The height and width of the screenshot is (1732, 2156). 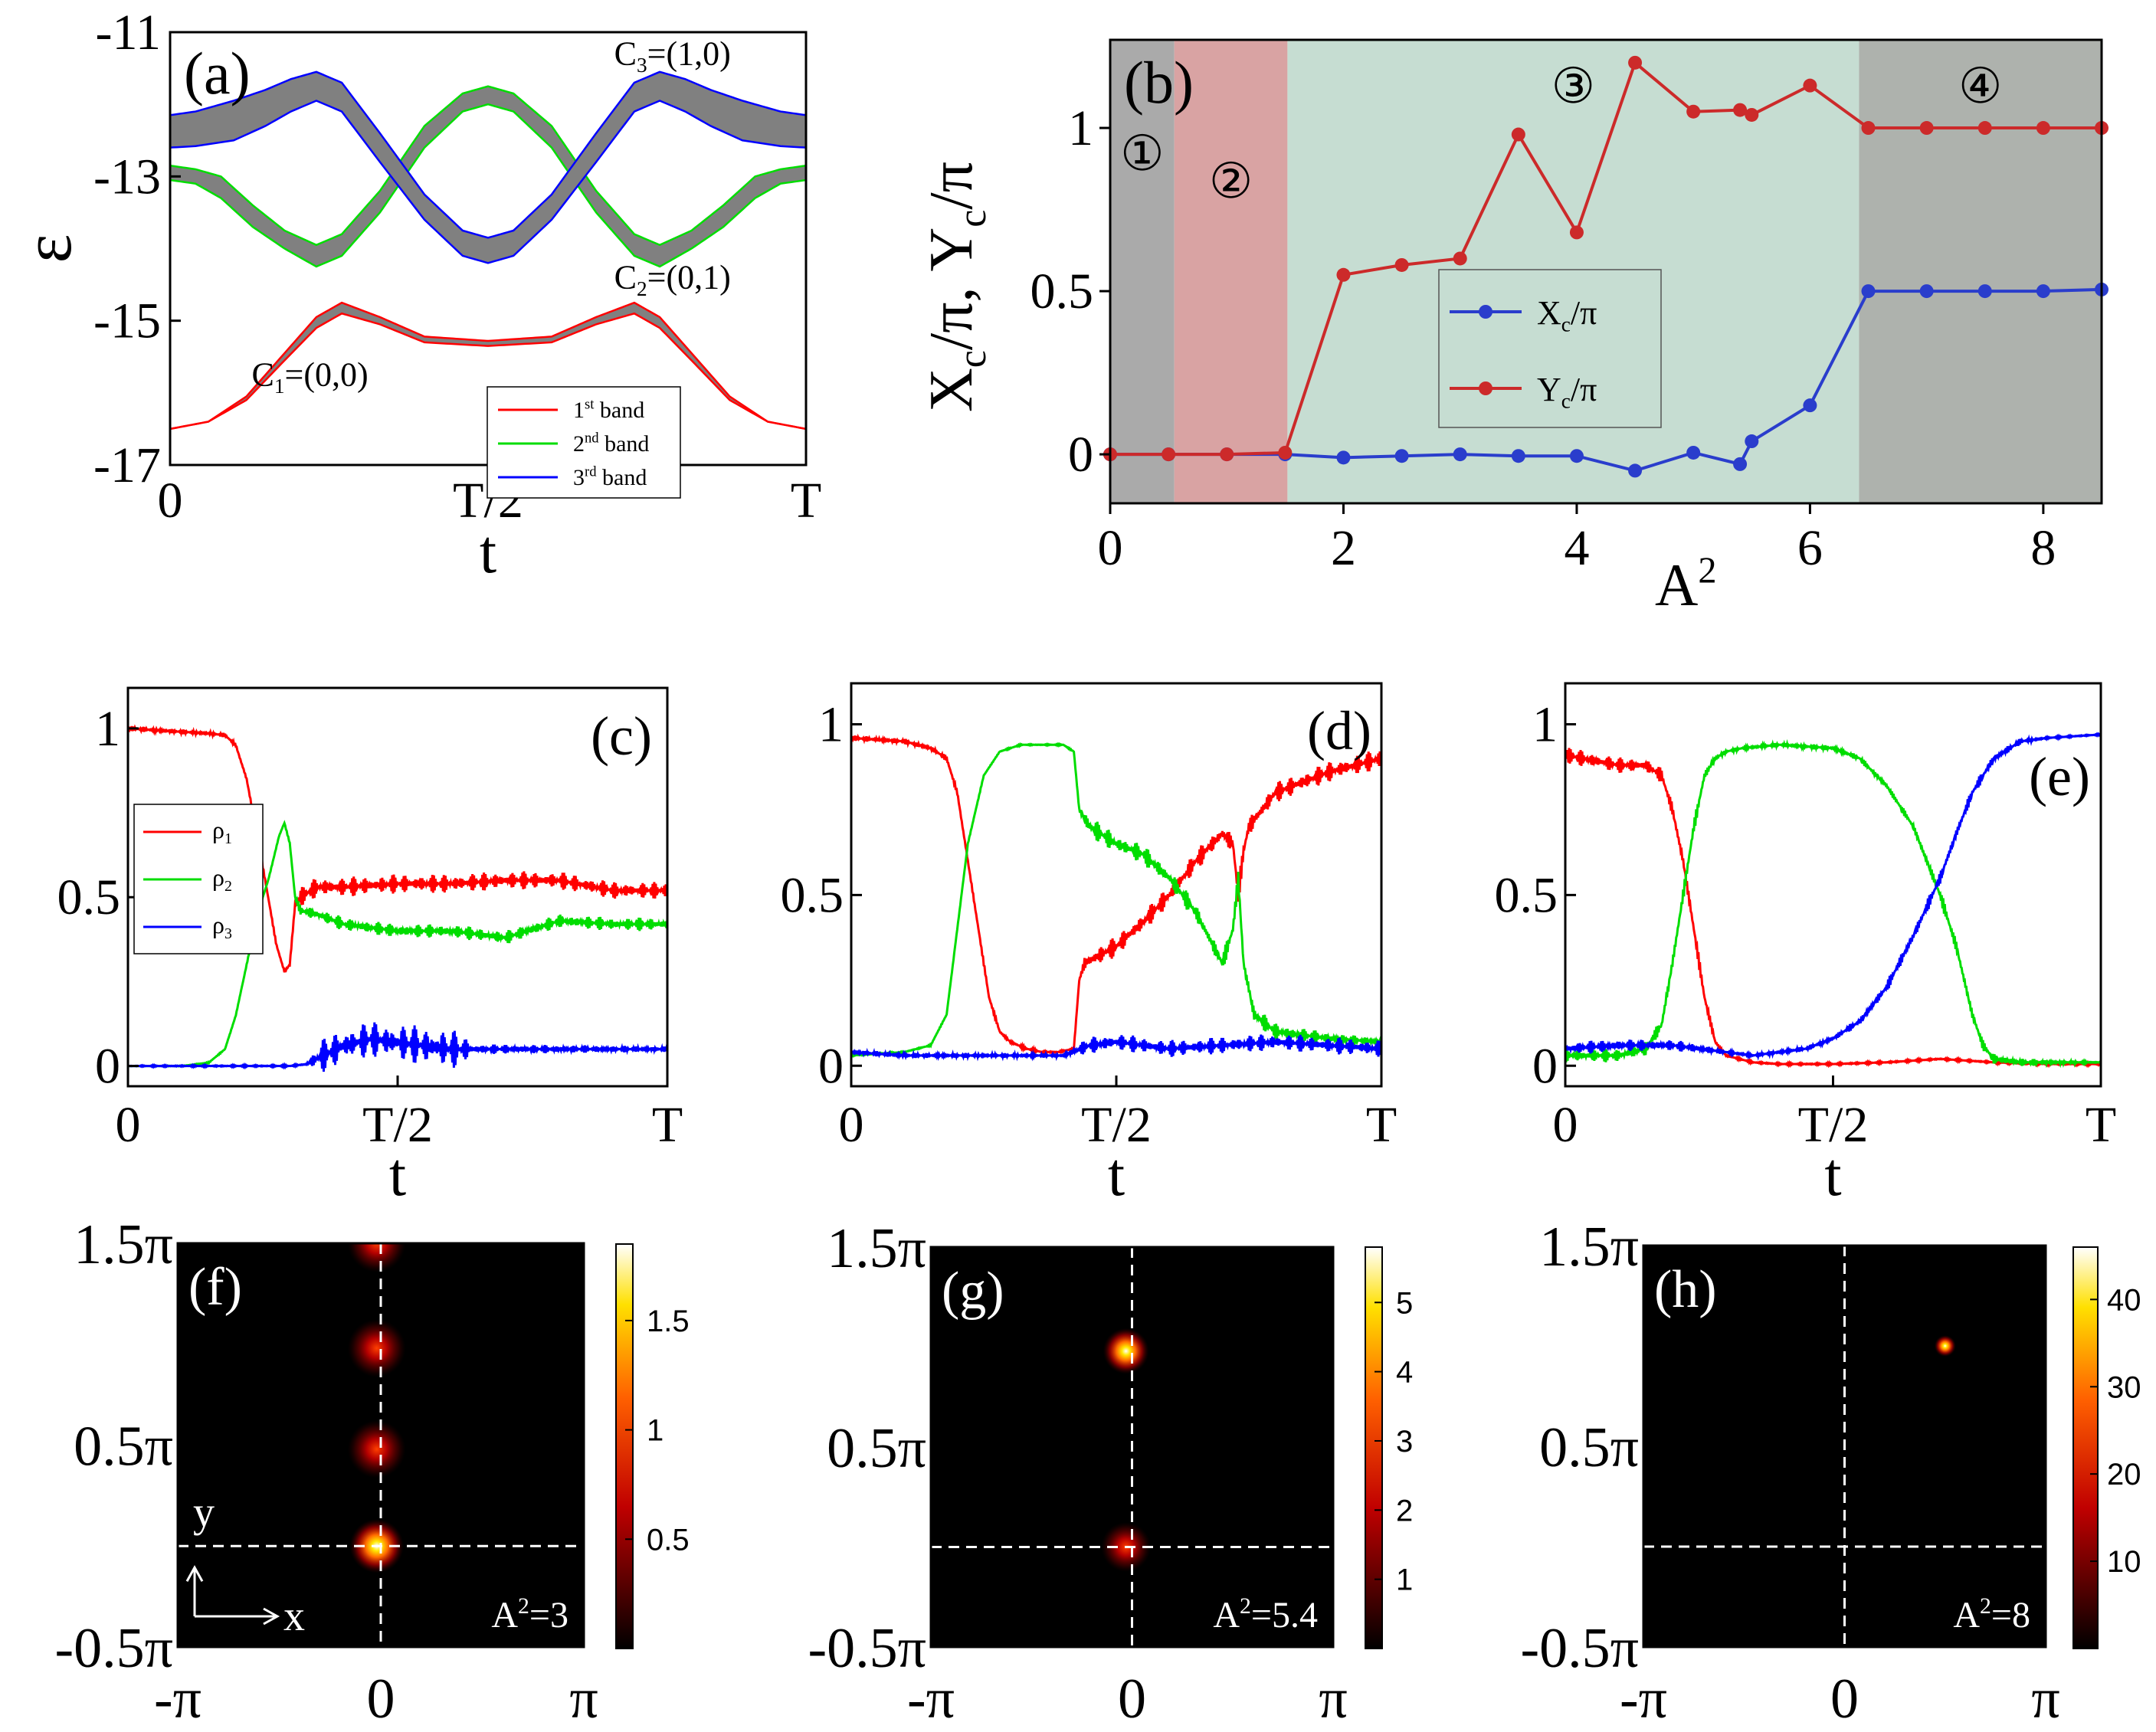 I want to click on c-xtick-label-0: 0, so click(x=128, y=1125).